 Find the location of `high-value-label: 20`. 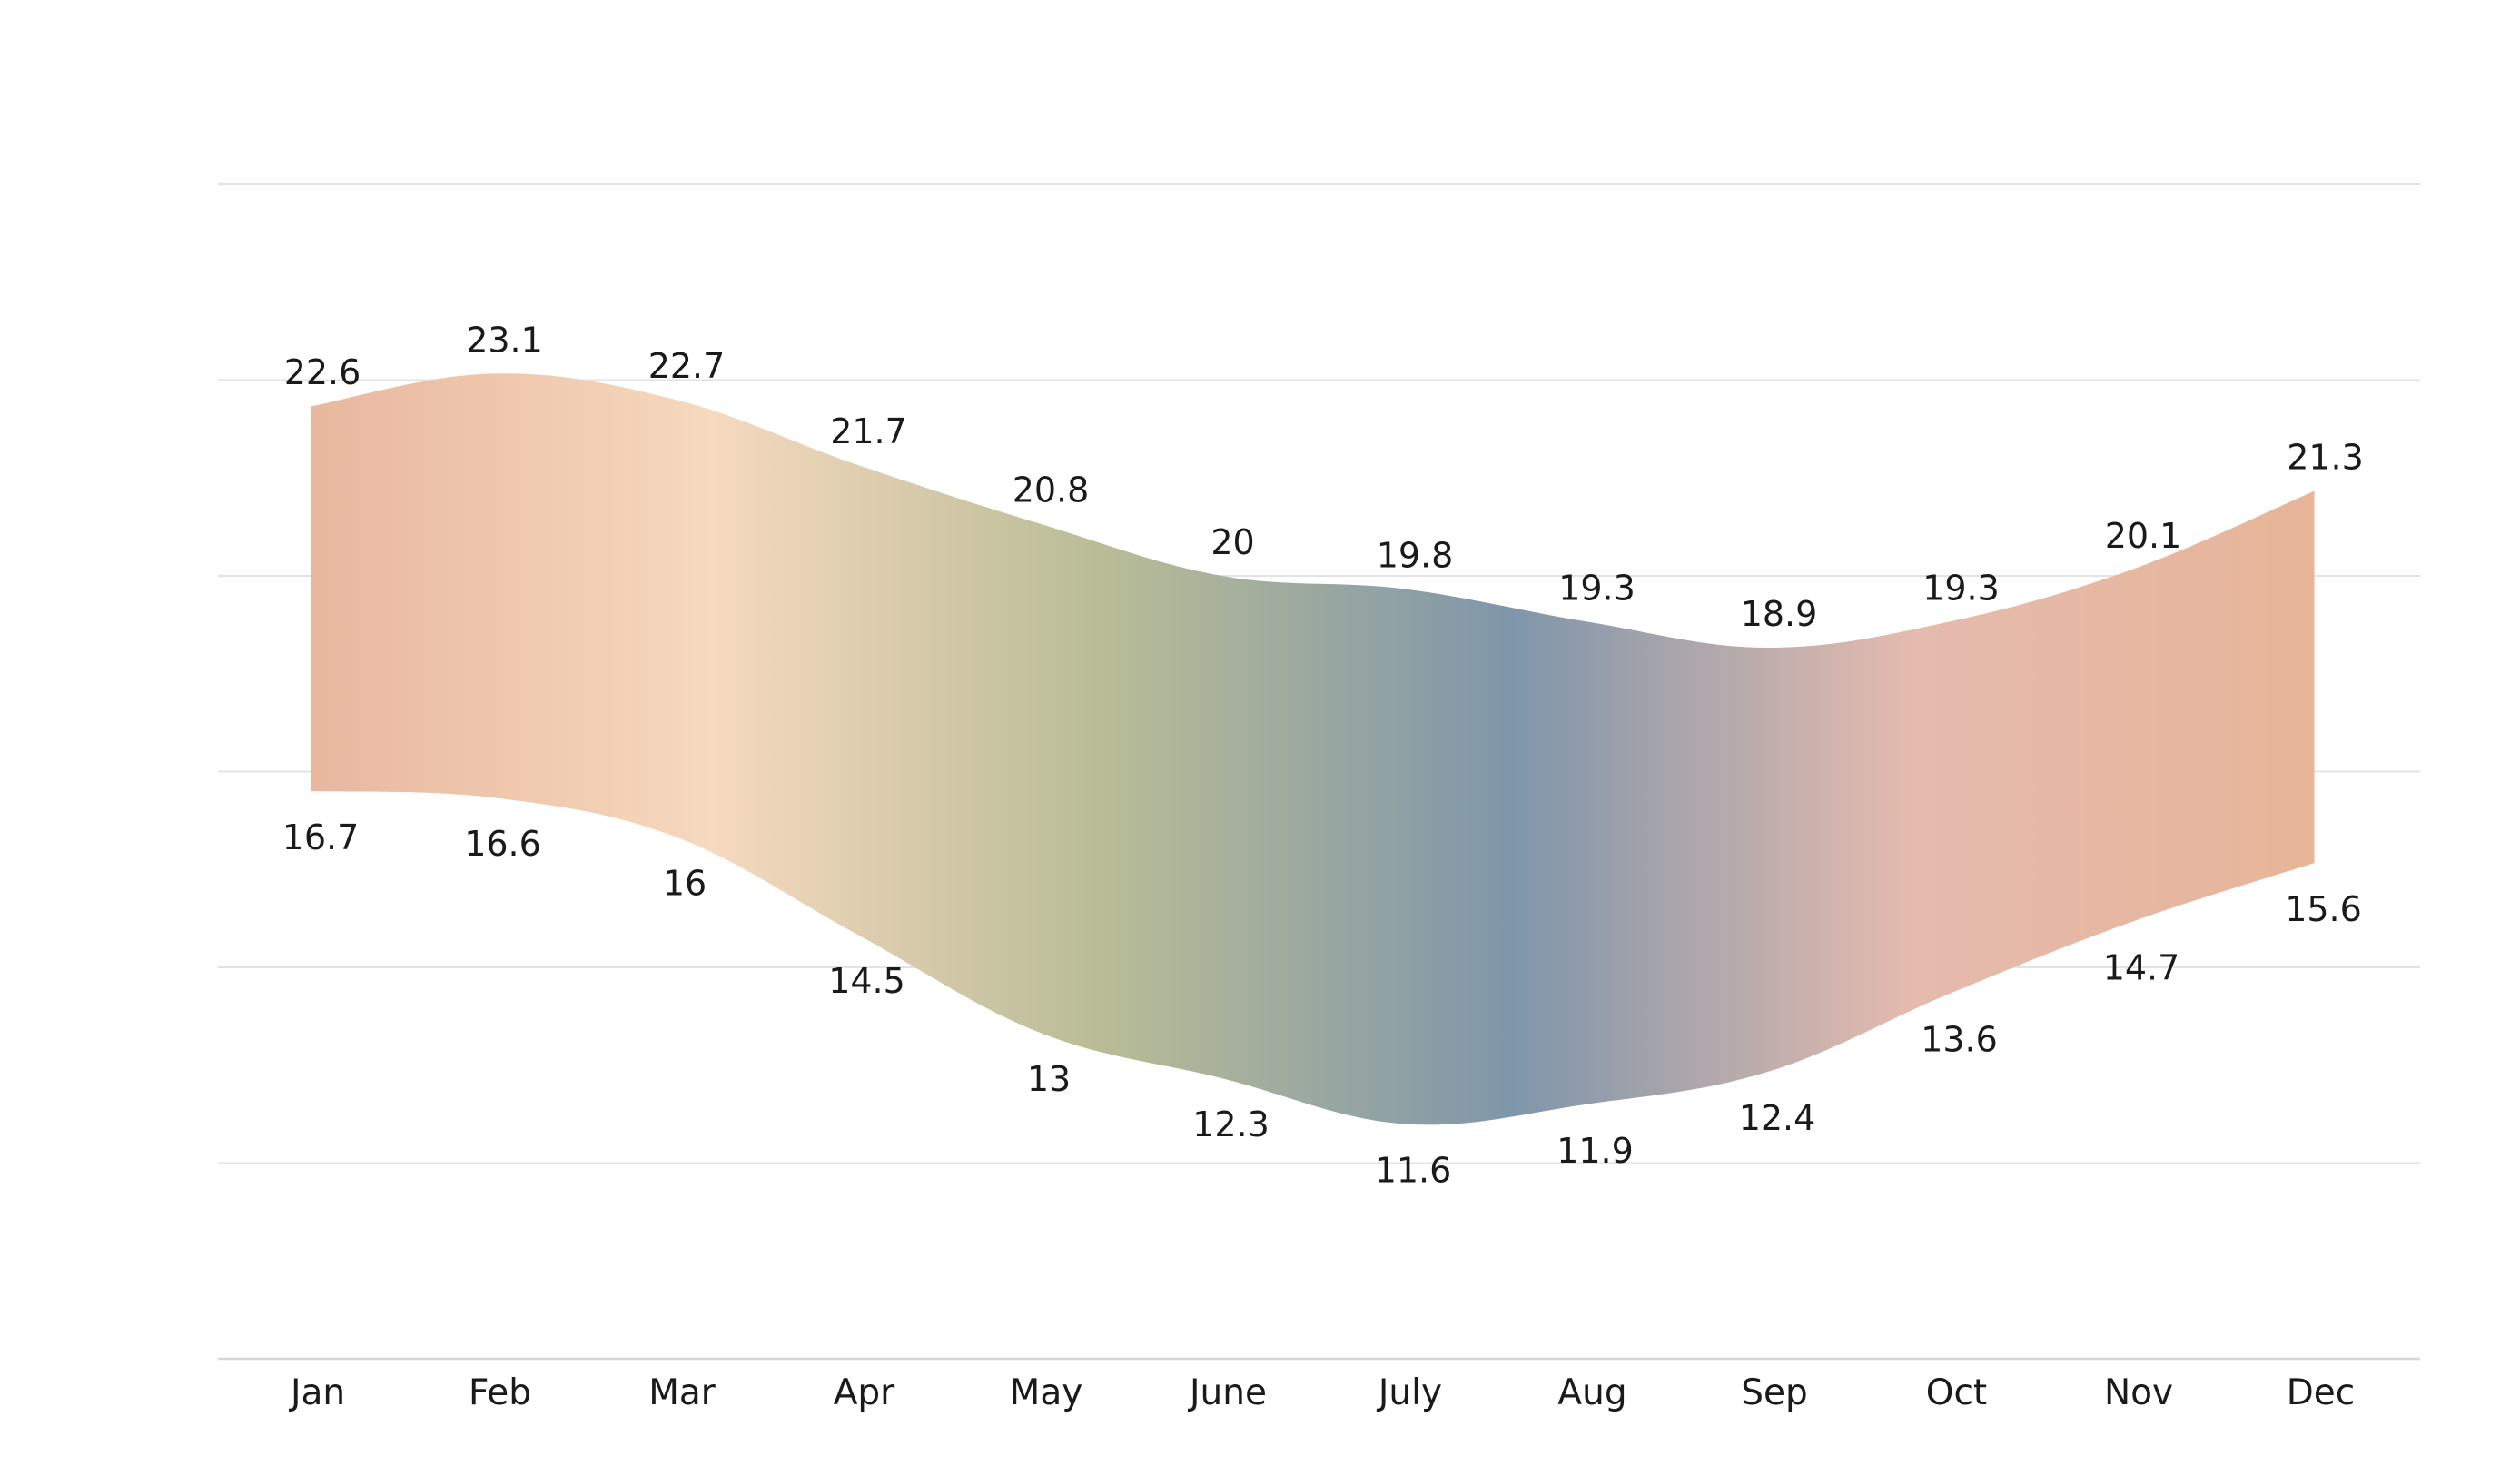

high-value-label: 20 is located at coordinates (1232, 542).